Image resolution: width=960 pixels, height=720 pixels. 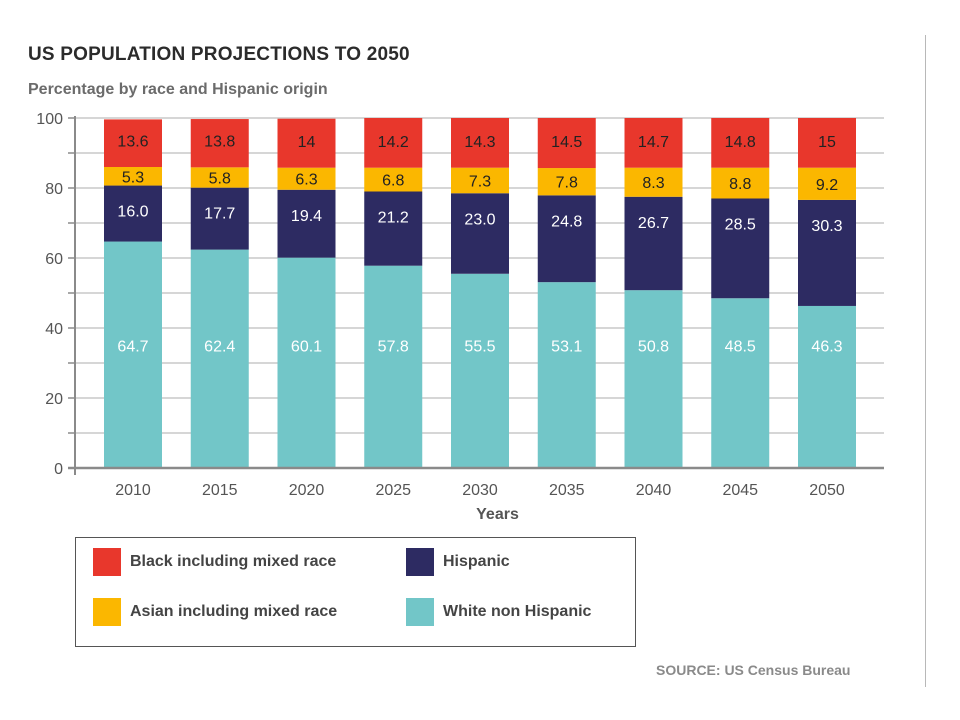 I want to click on legend-label-hispanic: Hispanic, so click(x=476, y=561).